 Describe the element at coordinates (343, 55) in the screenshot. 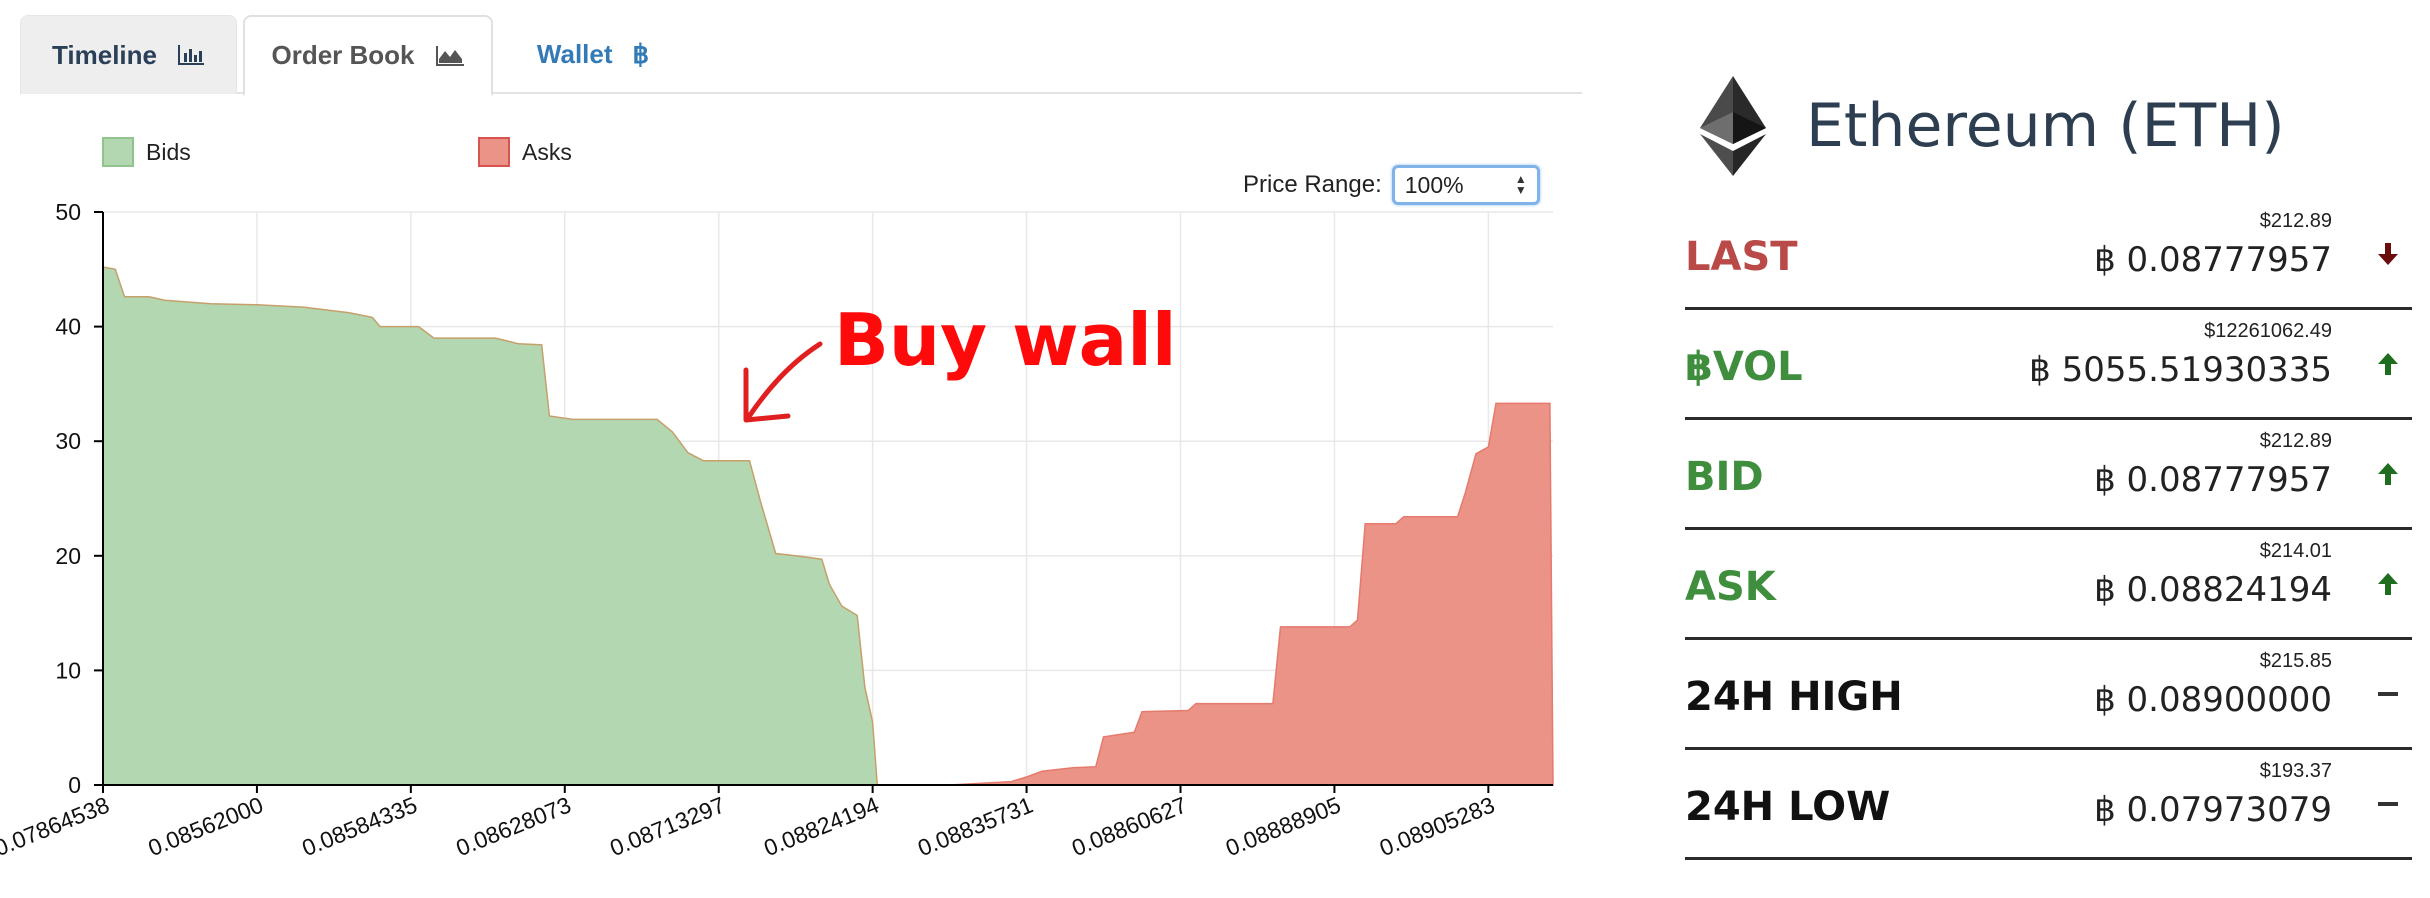

I see `tab-order-book-label: Order Book` at that location.